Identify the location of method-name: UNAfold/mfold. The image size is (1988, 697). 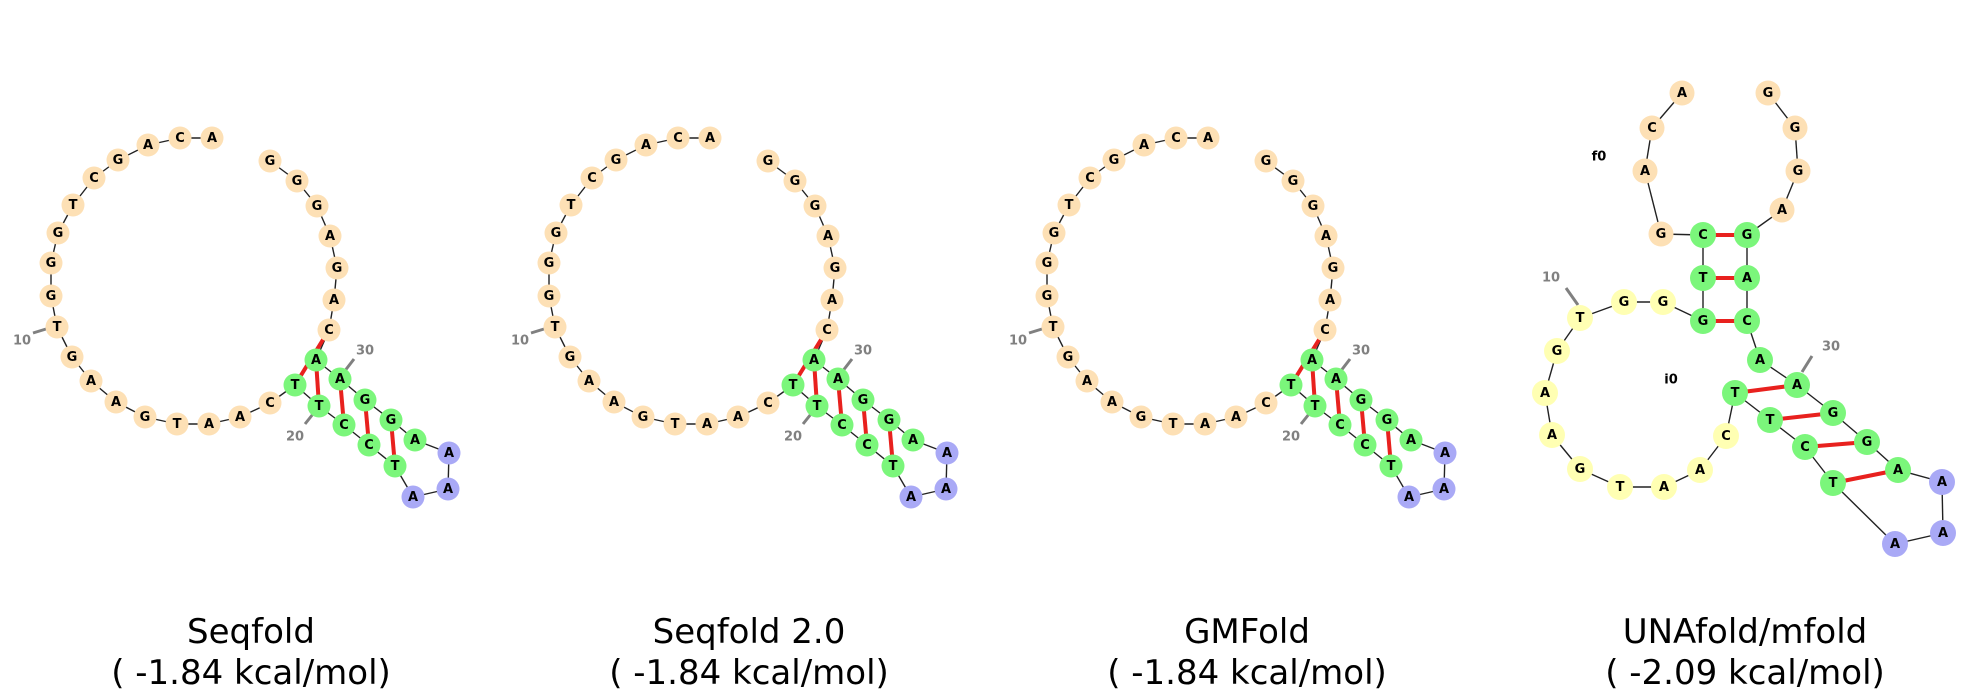
(1745, 632).